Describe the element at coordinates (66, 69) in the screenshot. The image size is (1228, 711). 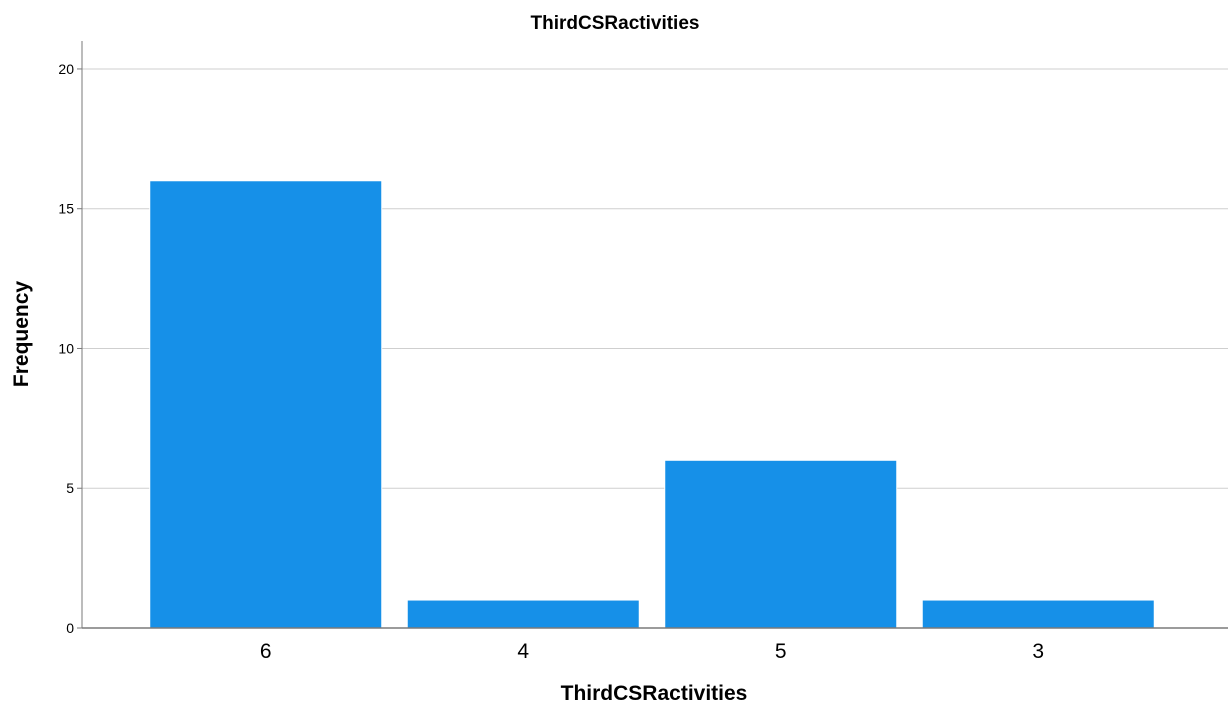
I see `y-tick-label: 20` at that location.